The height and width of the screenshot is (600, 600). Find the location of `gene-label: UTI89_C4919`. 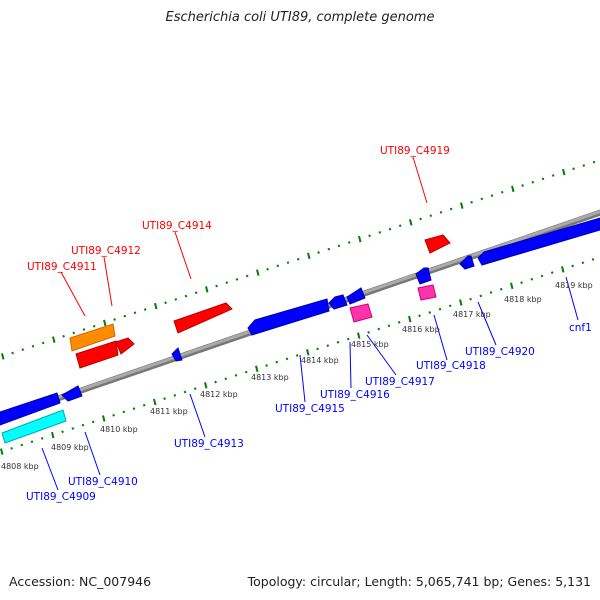

gene-label: UTI89_C4919 is located at coordinates (415, 151).